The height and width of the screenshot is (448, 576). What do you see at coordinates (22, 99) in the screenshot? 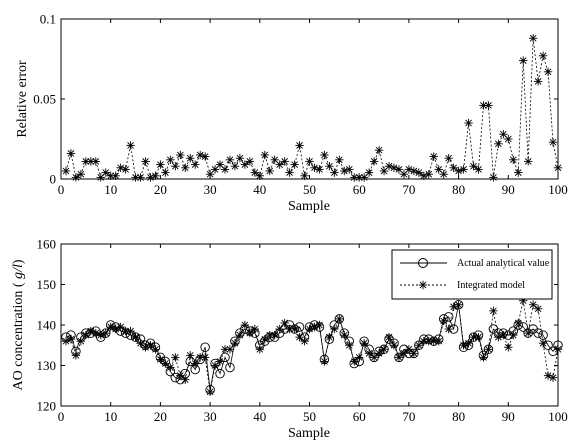
I see `y-axis-label: Relative error` at bounding box center [22, 99].